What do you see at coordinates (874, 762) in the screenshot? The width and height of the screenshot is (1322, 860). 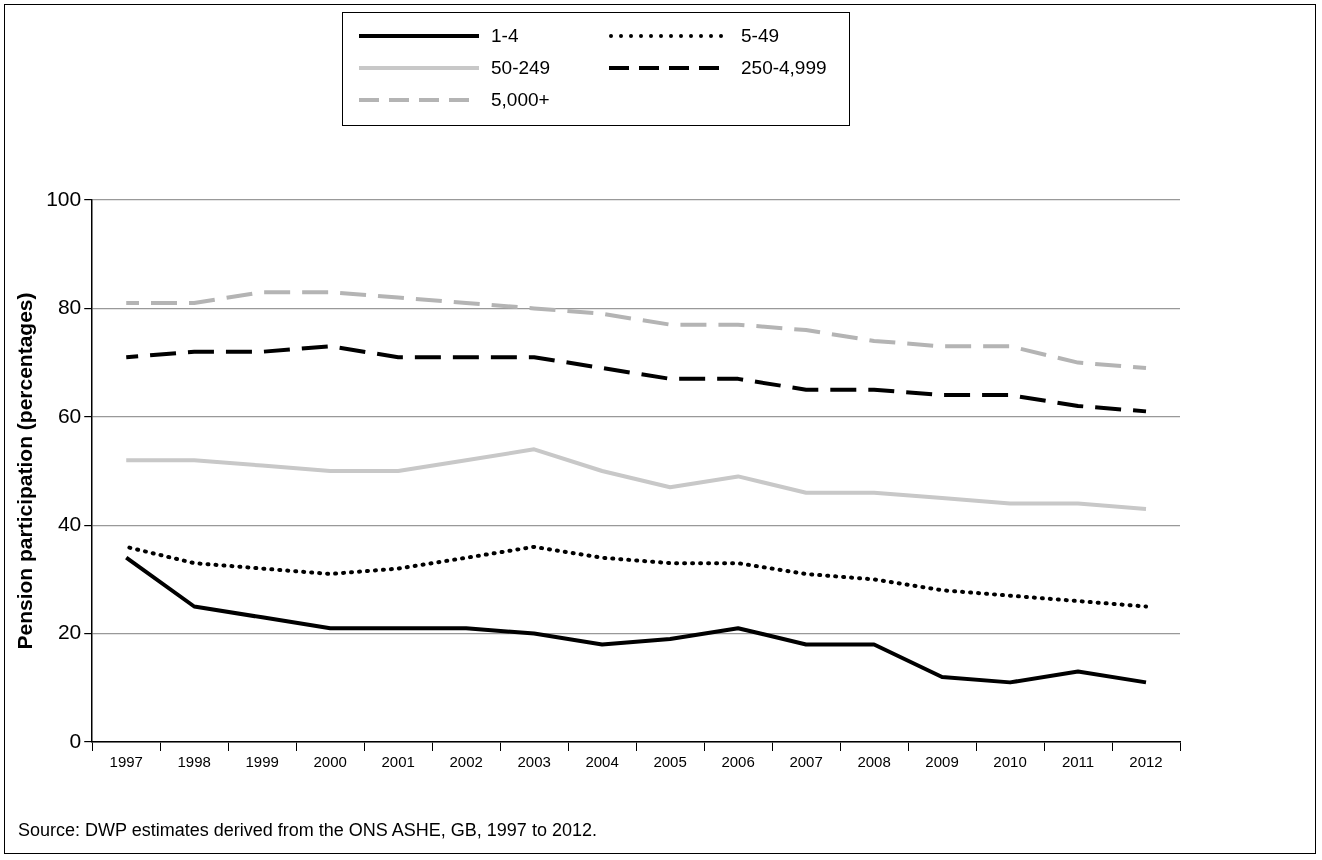 I see `x-tick-label: 2008` at bounding box center [874, 762].